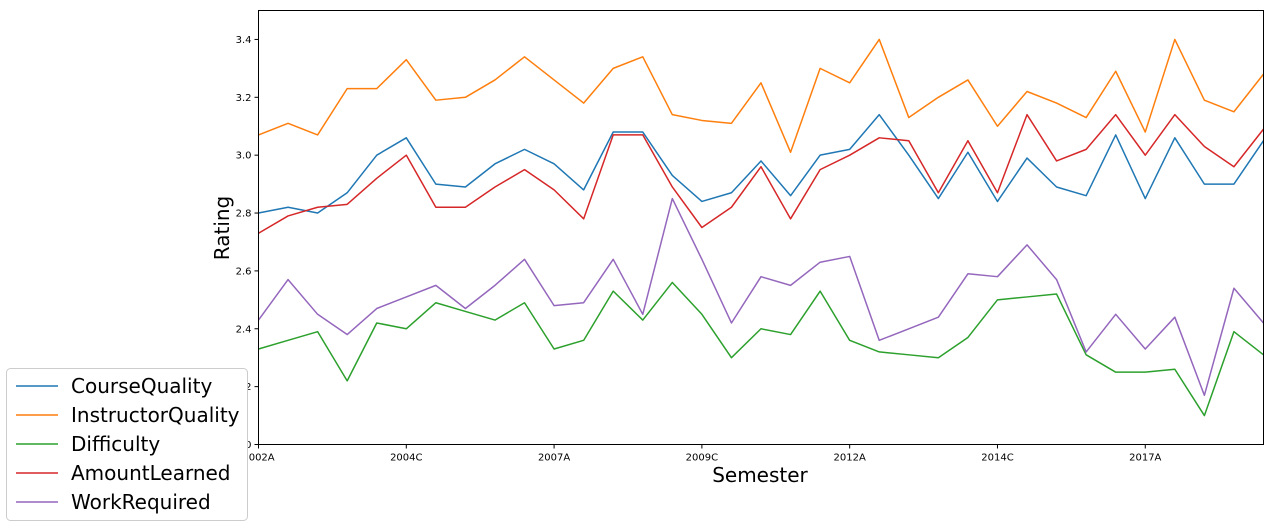  Describe the element at coordinates (406, 458) in the screenshot. I see `x-tick-label: 2004C` at that location.